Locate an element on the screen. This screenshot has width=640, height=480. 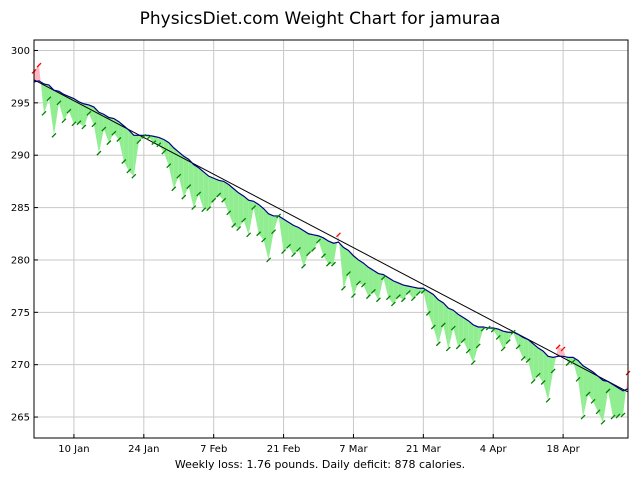
chart-title: PhysicsDiet.com Weight Chart for jamuraa is located at coordinates (320, 19).